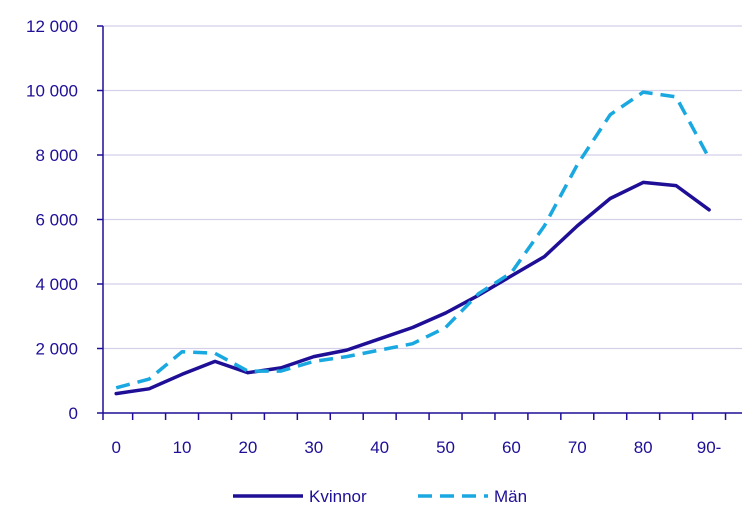 Image resolution: width=747 pixels, height=517 pixels. What do you see at coordinates (445, 447) in the screenshot?
I see `x-tick-label: 50` at bounding box center [445, 447].